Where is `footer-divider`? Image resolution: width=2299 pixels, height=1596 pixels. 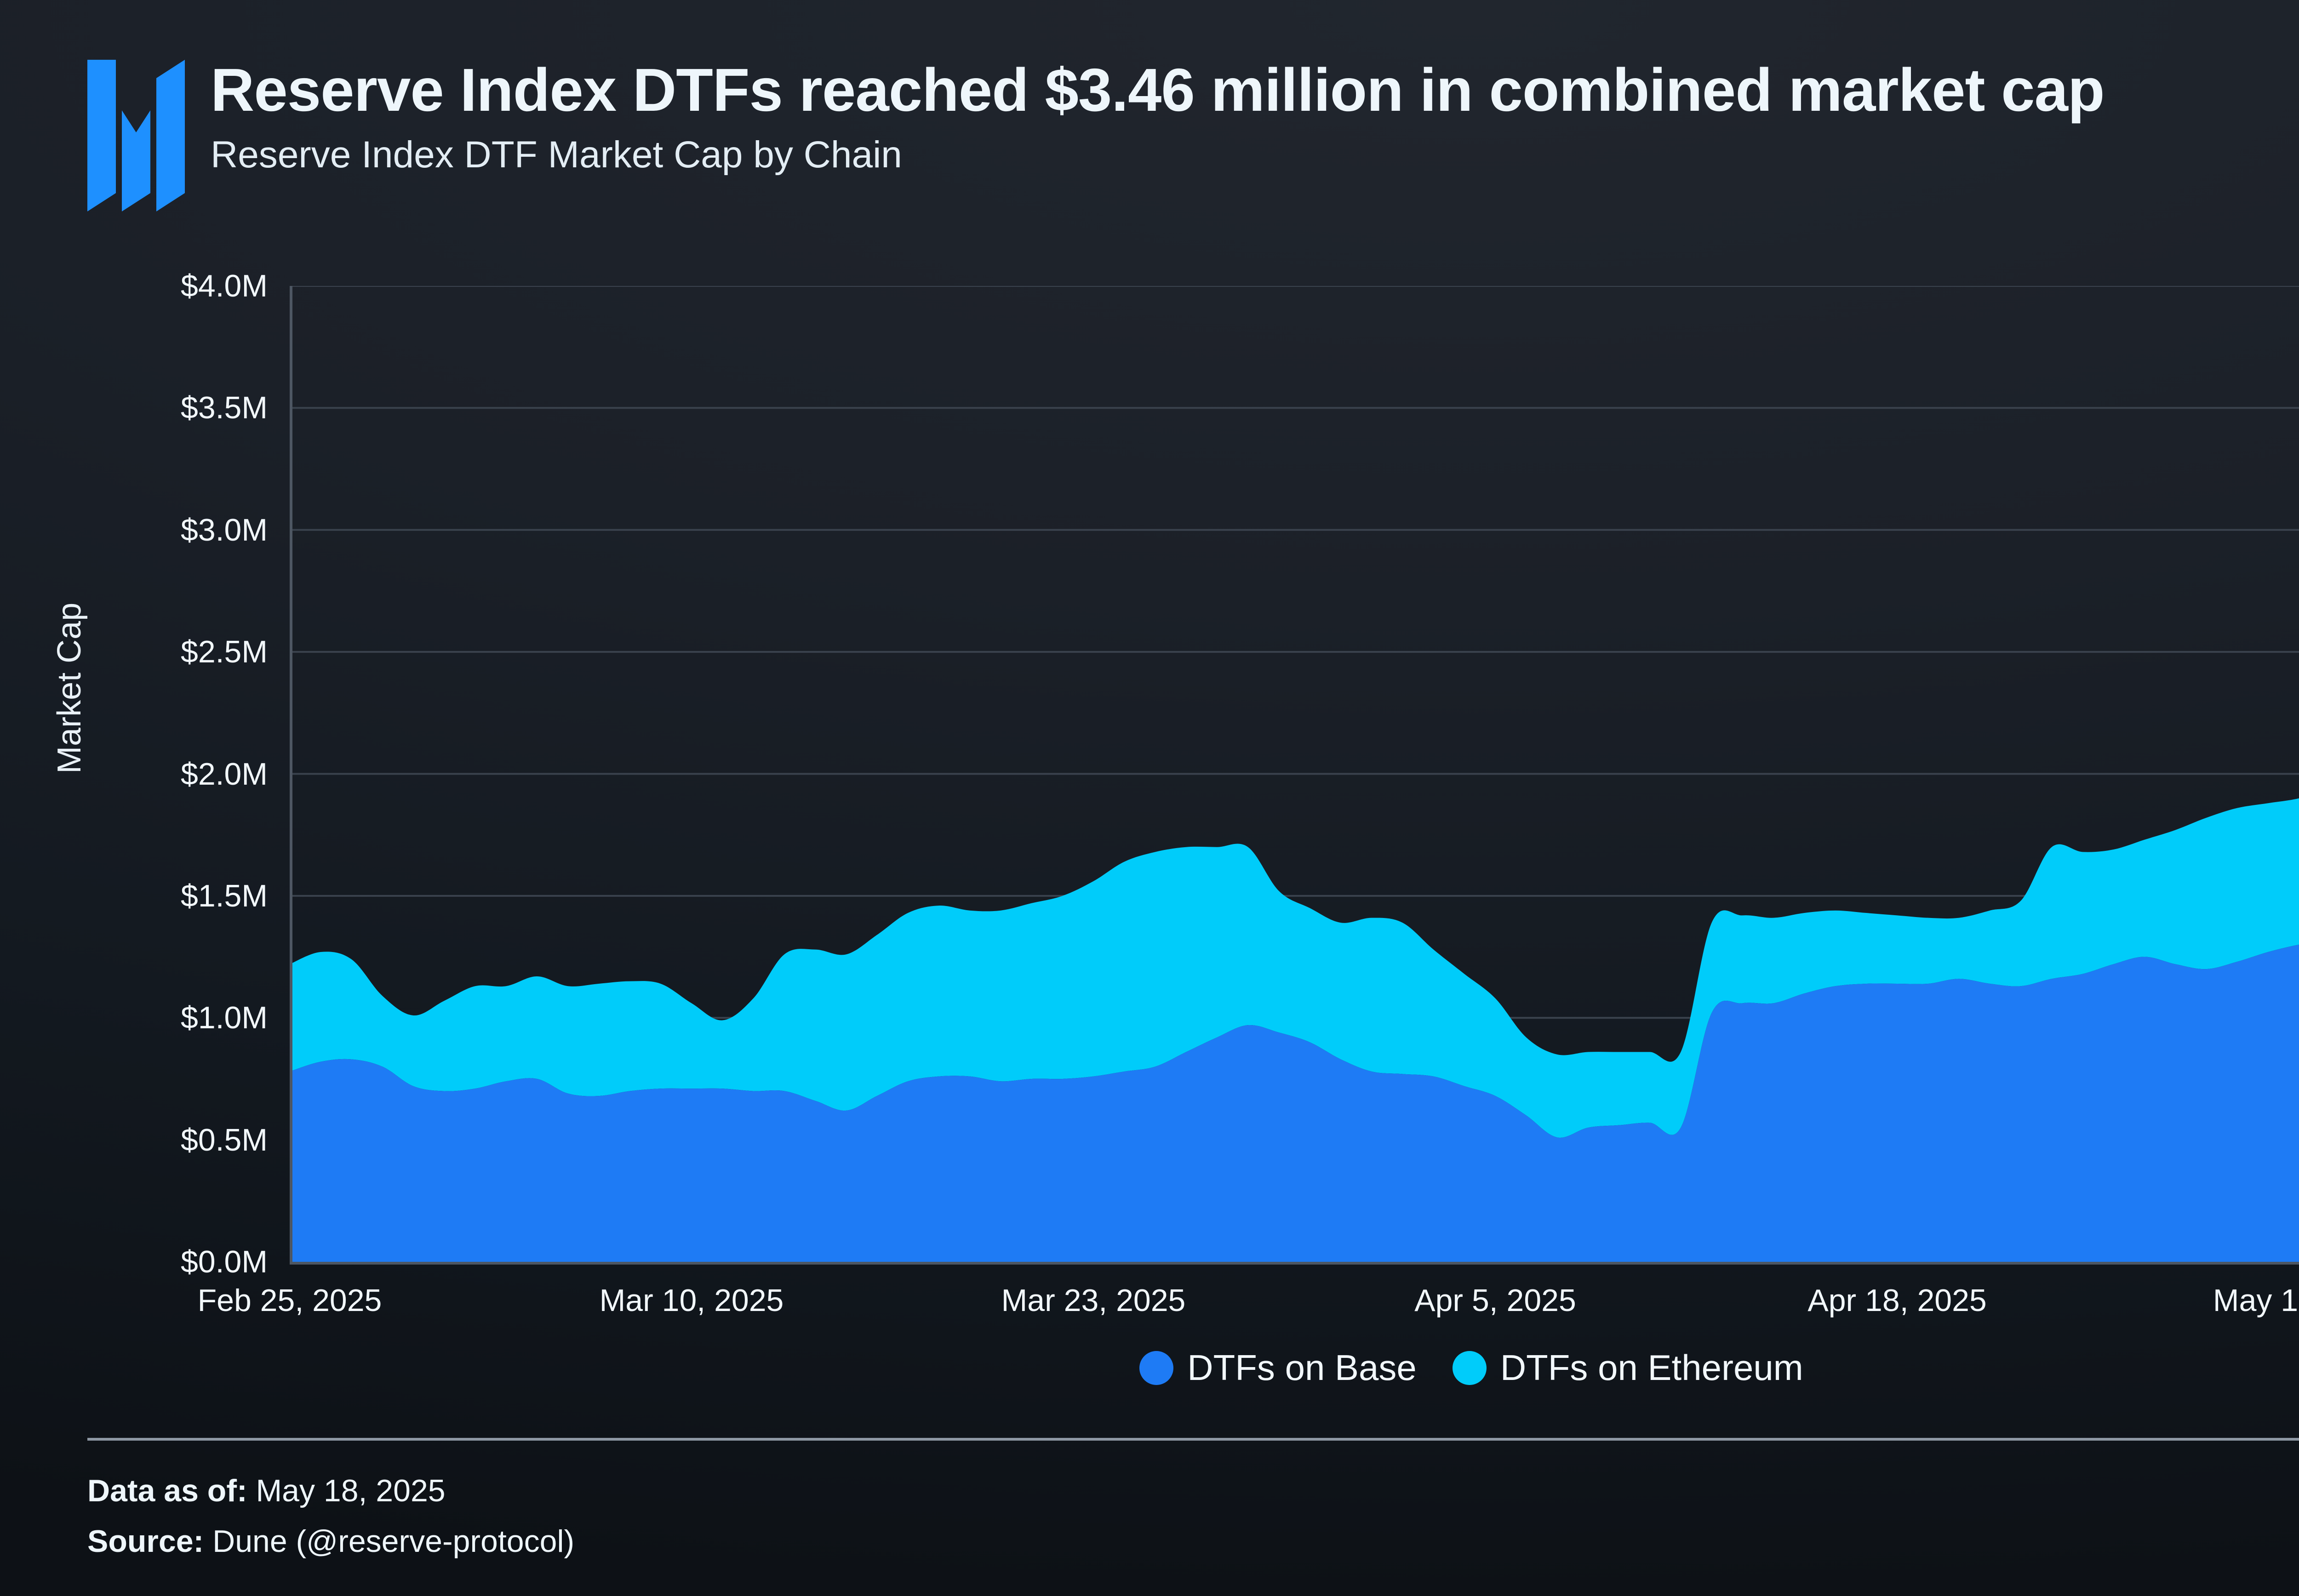 footer-divider is located at coordinates (1193, 1439).